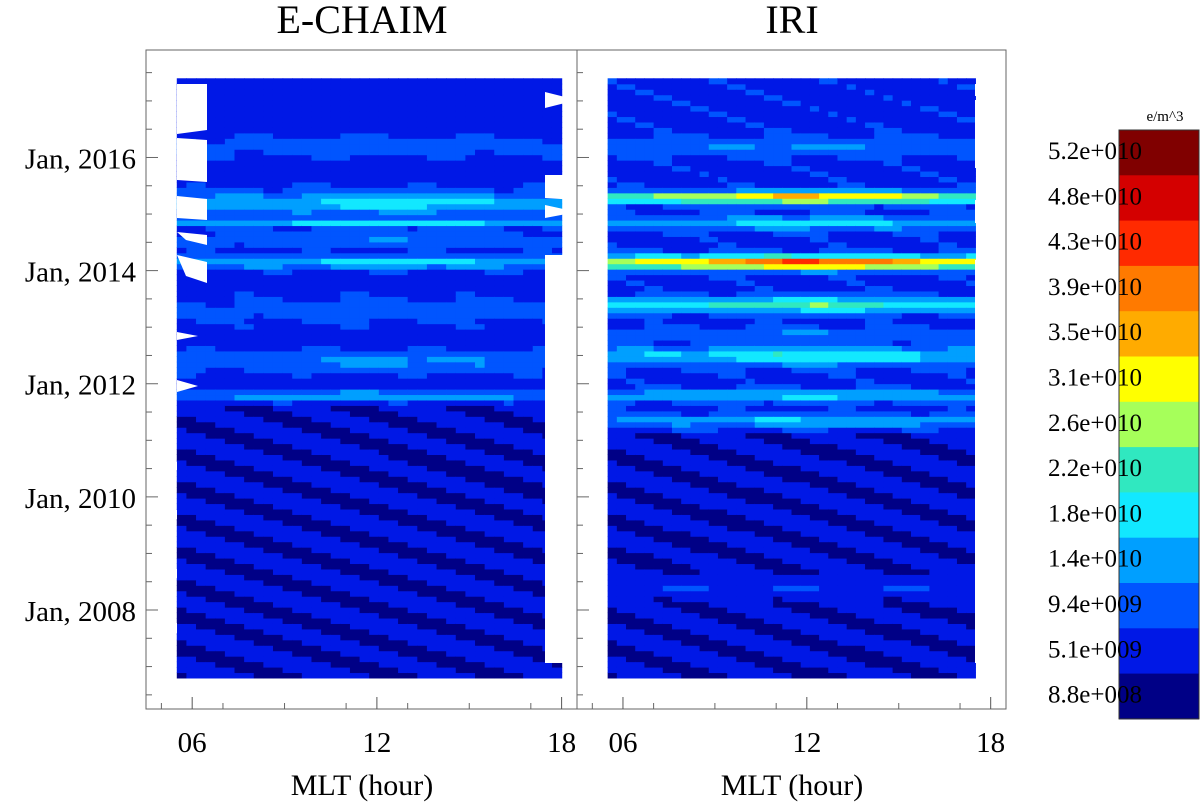  Describe the element at coordinates (376, 743) in the screenshot. I see `x-tick-label: 12` at that location.